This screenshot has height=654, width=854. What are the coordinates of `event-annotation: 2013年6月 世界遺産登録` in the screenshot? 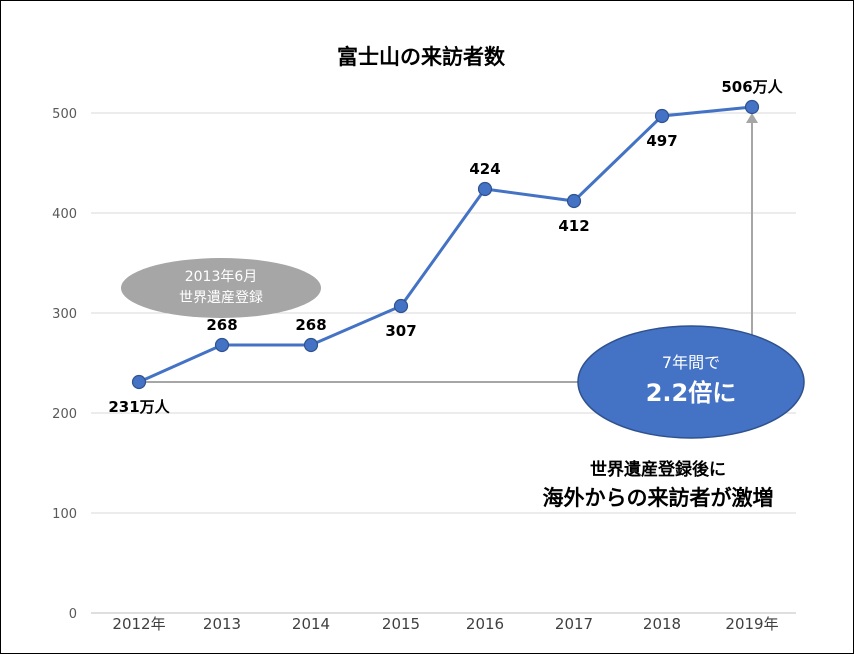 It's located at (221, 288).